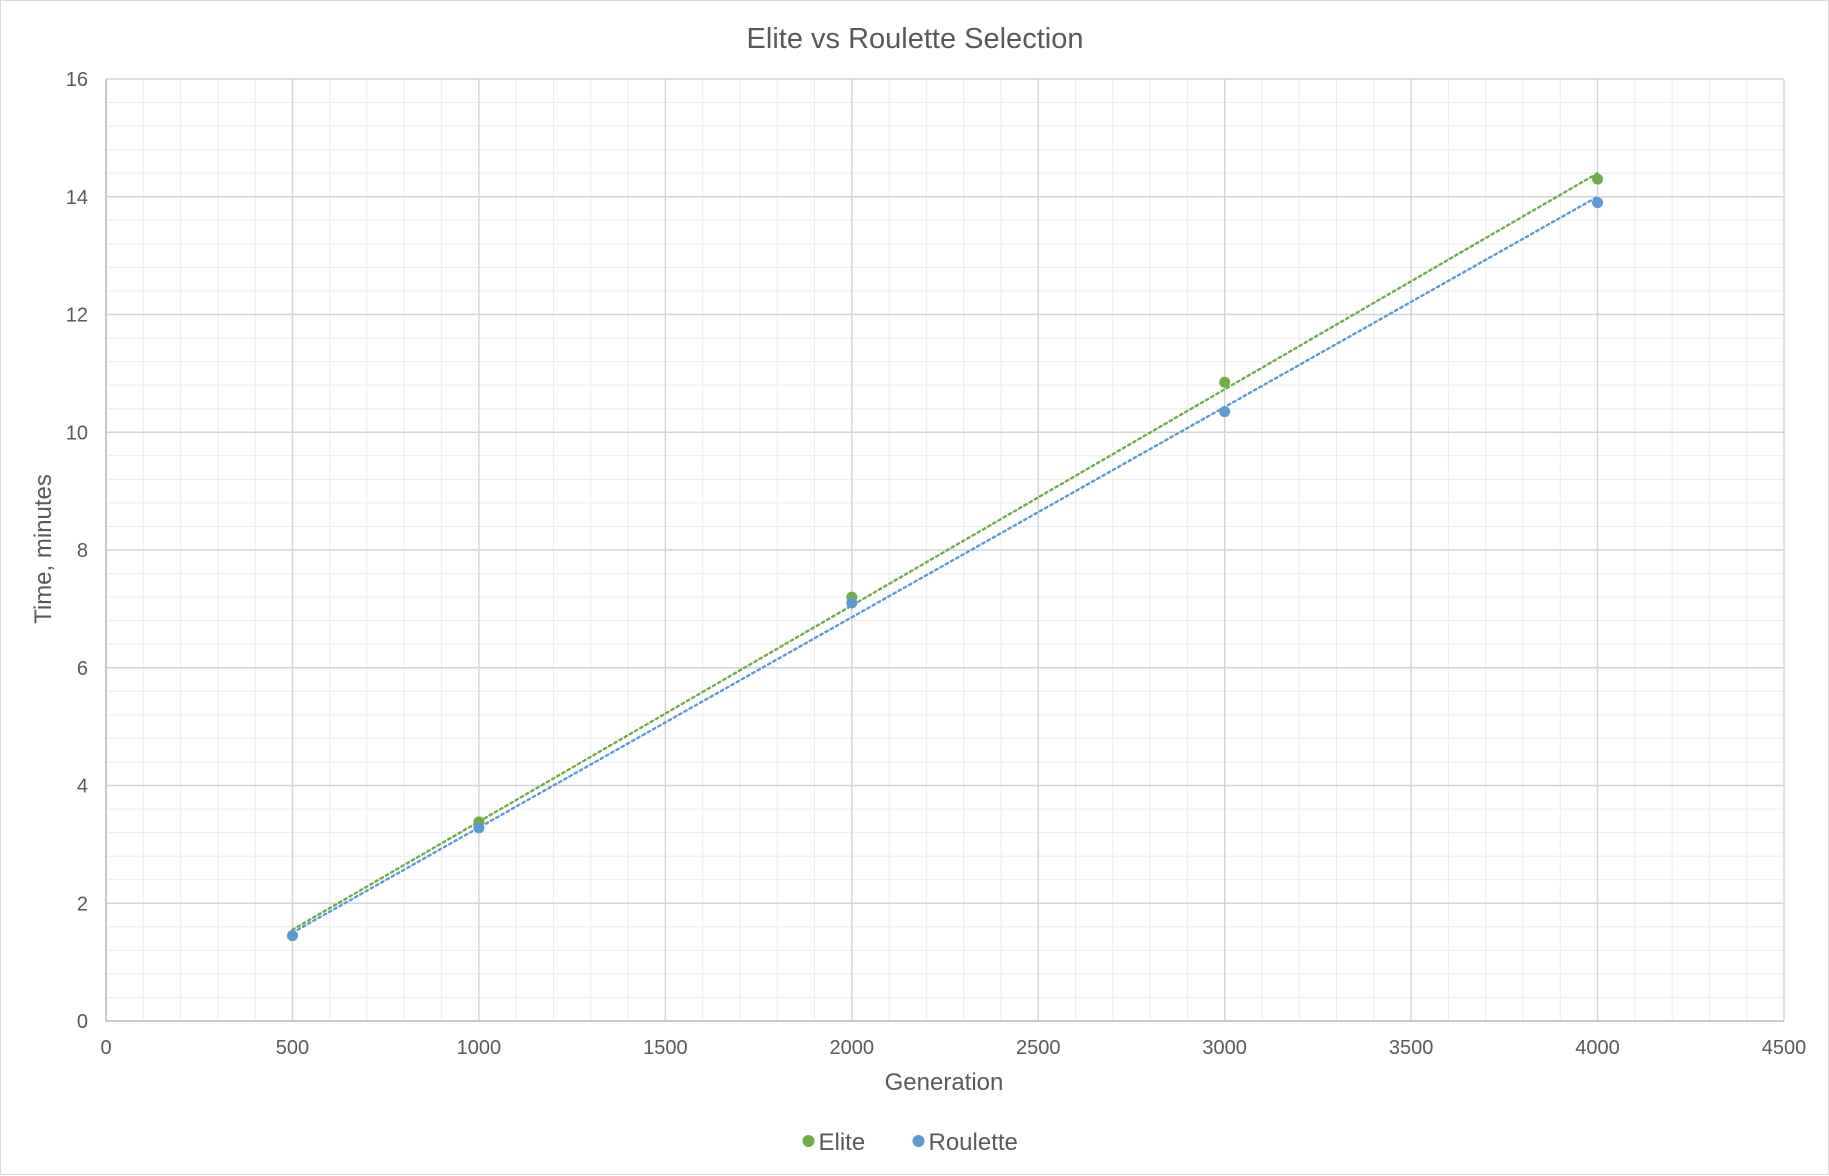  Describe the element at coordinates (82, 904) in the screenshot. I see `y-tick-label: 2` at that location.